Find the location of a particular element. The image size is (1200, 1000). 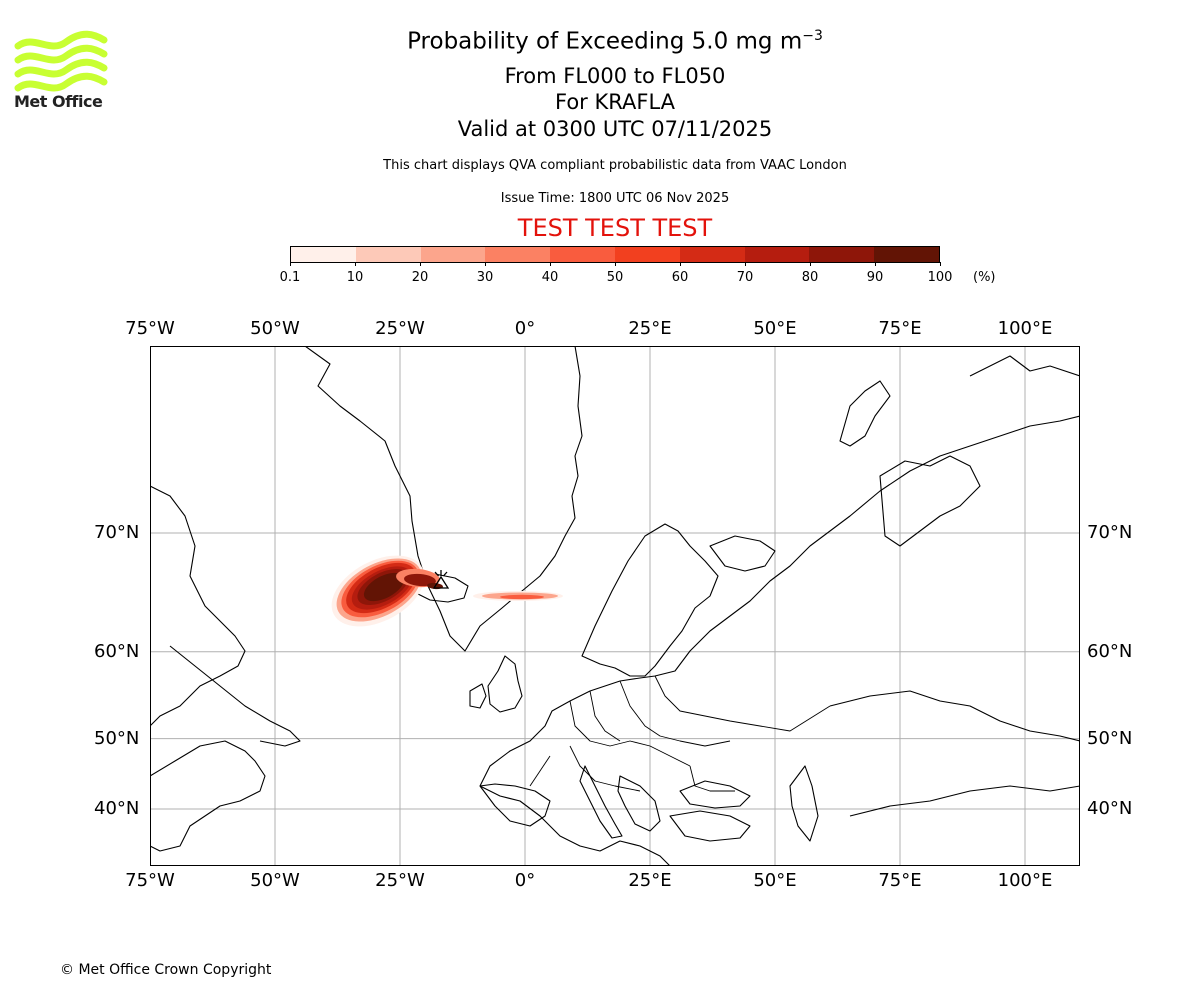

lat-label-right: 60°N is located at coordinates (1110, 651).